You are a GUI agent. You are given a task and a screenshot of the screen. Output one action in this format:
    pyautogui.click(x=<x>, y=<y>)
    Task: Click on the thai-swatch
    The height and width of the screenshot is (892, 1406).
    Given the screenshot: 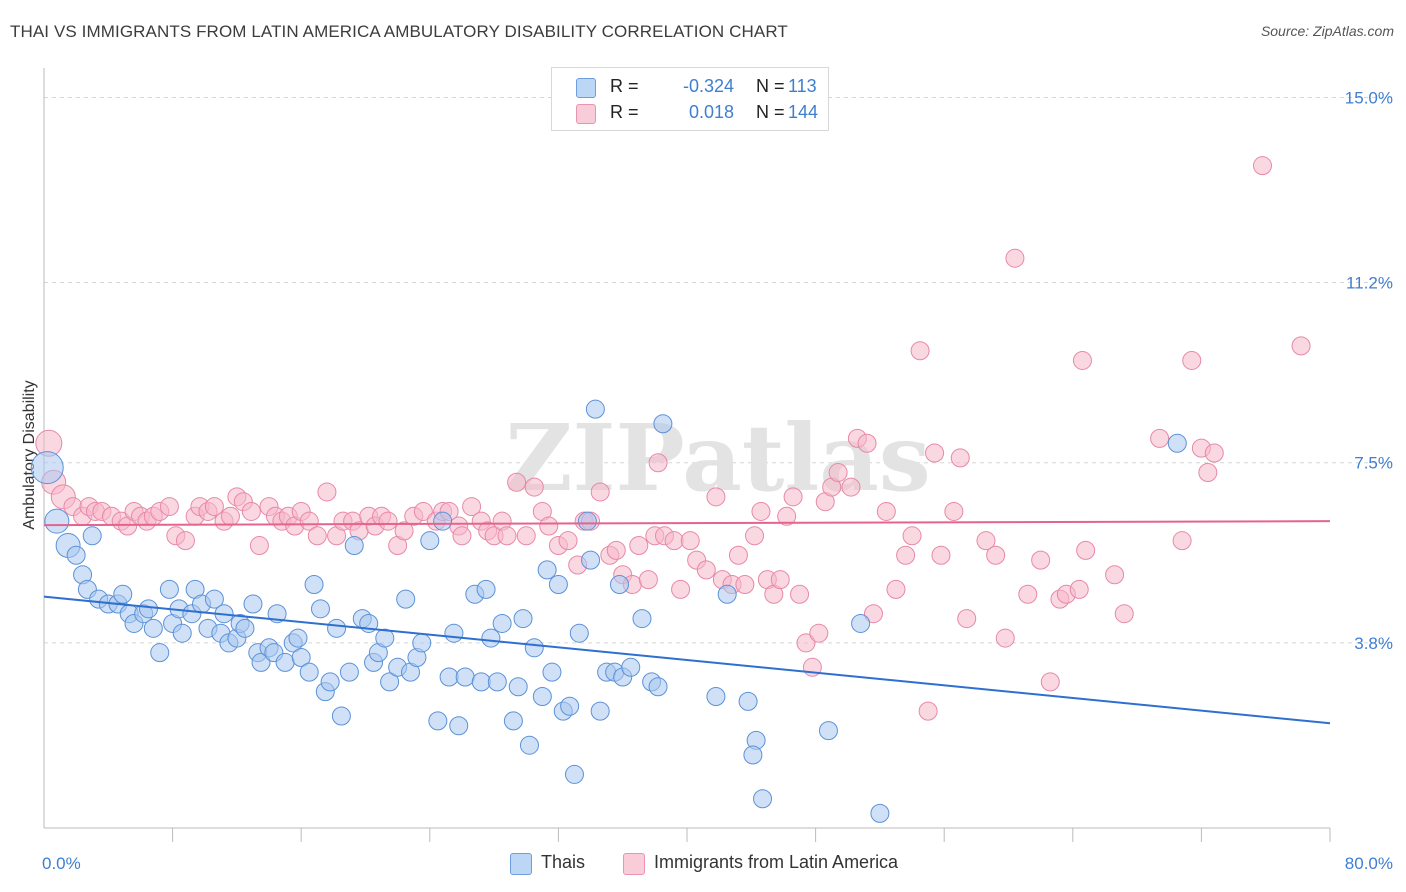 What is the action you would take?
    pyautogui.click(x=586, y=88)
    